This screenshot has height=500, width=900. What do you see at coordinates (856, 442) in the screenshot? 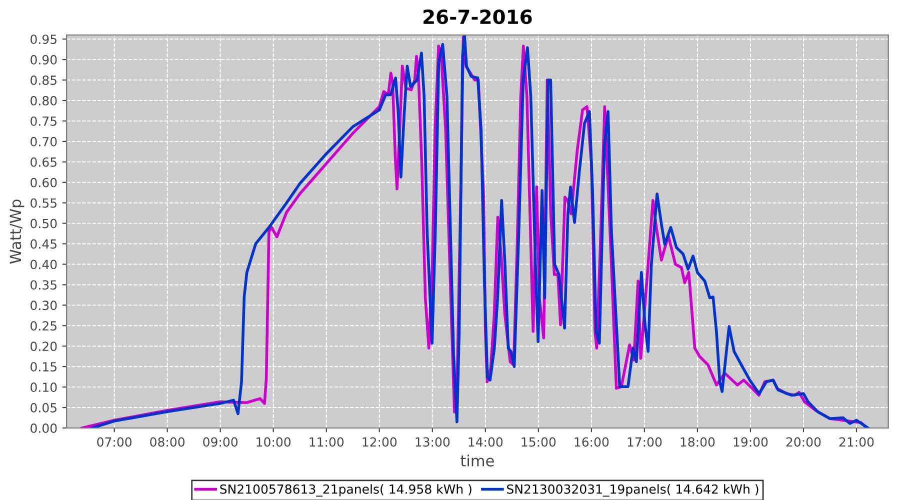
I see `x-tick-label: 21:00` at bounding box center [856, 442].